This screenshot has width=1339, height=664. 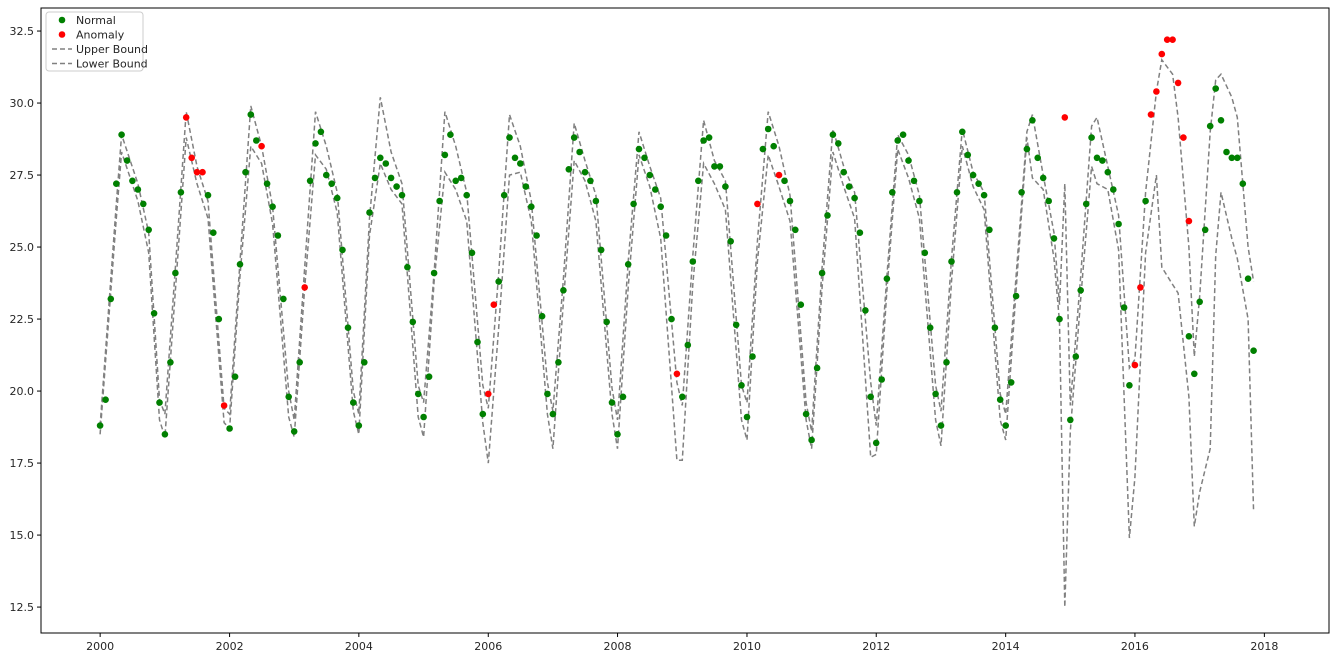 I want to click on x-tick-label: 2018, so click(x=1264, y=646).